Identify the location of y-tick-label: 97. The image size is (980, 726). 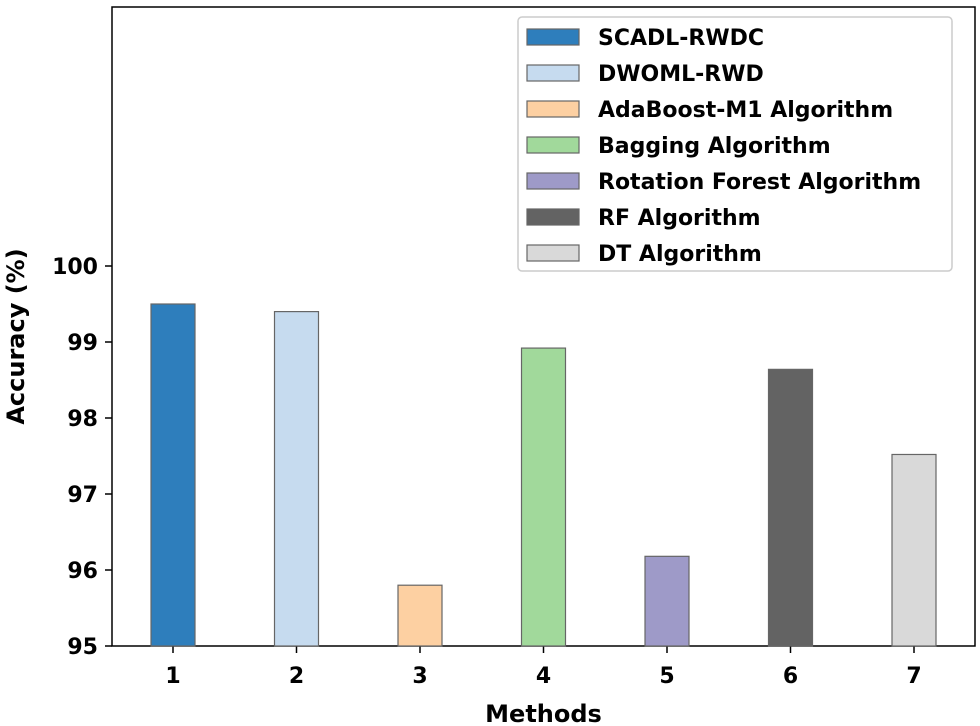
(82, 495).